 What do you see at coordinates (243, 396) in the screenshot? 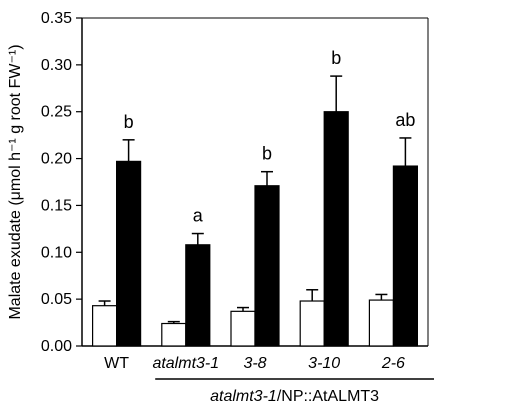
I see `group-label-italic: atalmt3-1` at bounding box center [243, 396].